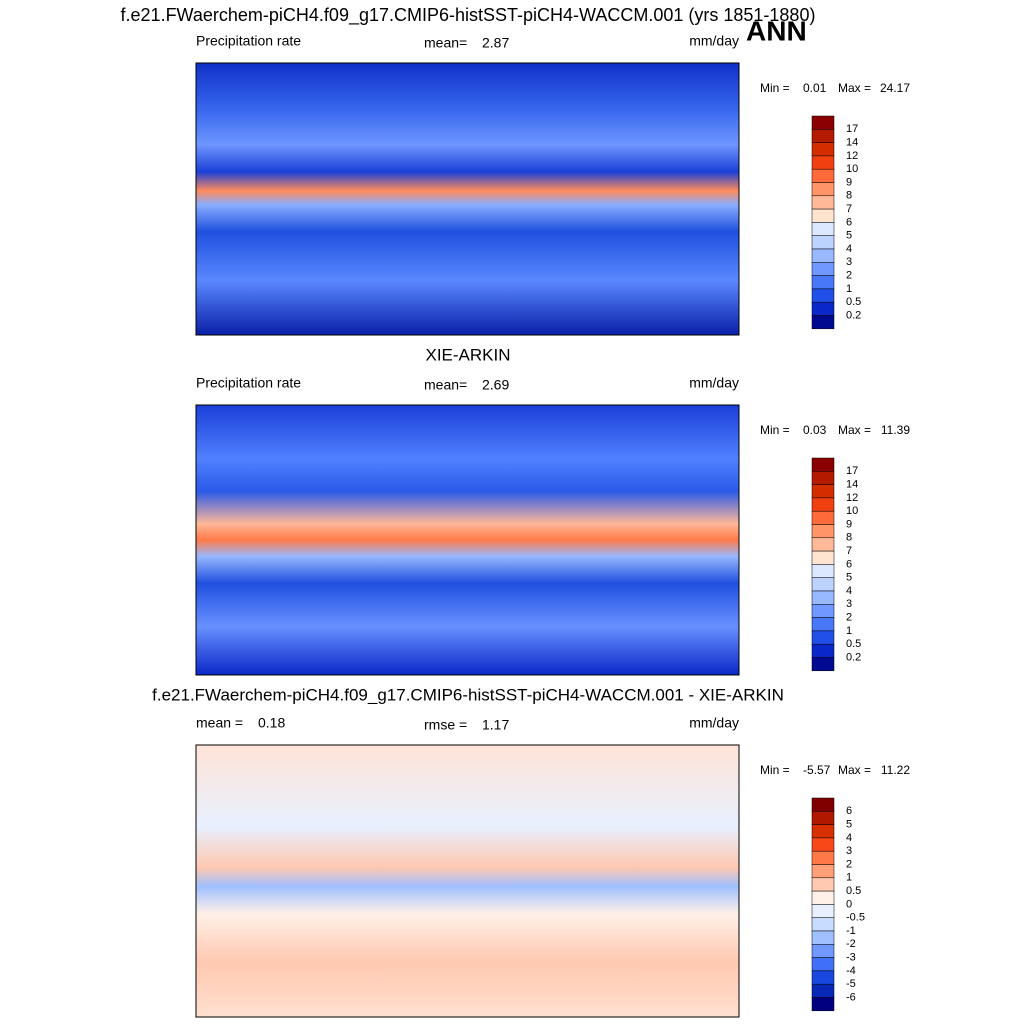 This screenshot has width=1024, height=1029. I want to click on stat-label: mean=, so click(445, 385).